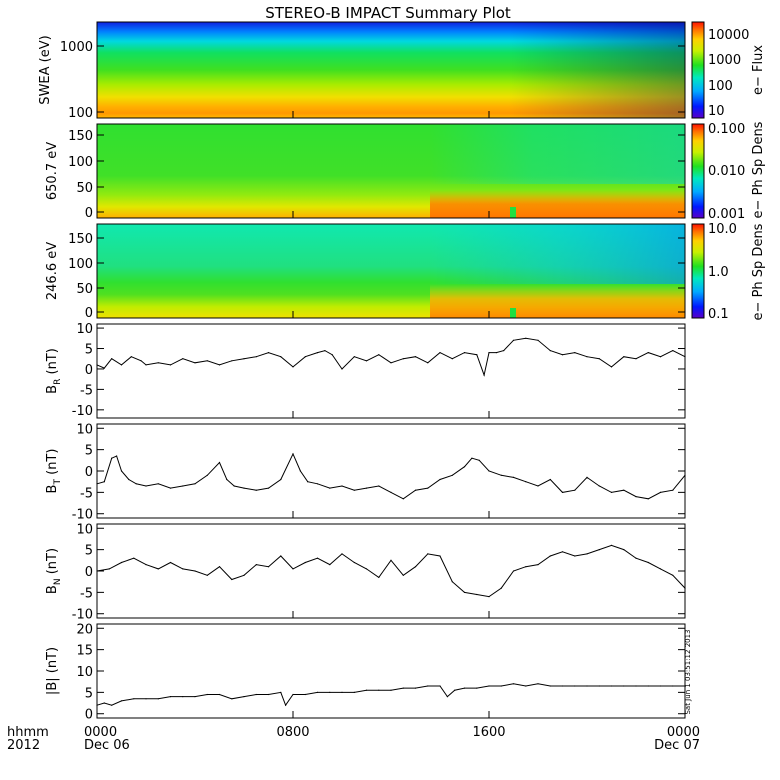  I want to click on pad246-y-axis: 150 100 50 0 246.6 eV, so click(365, 276).